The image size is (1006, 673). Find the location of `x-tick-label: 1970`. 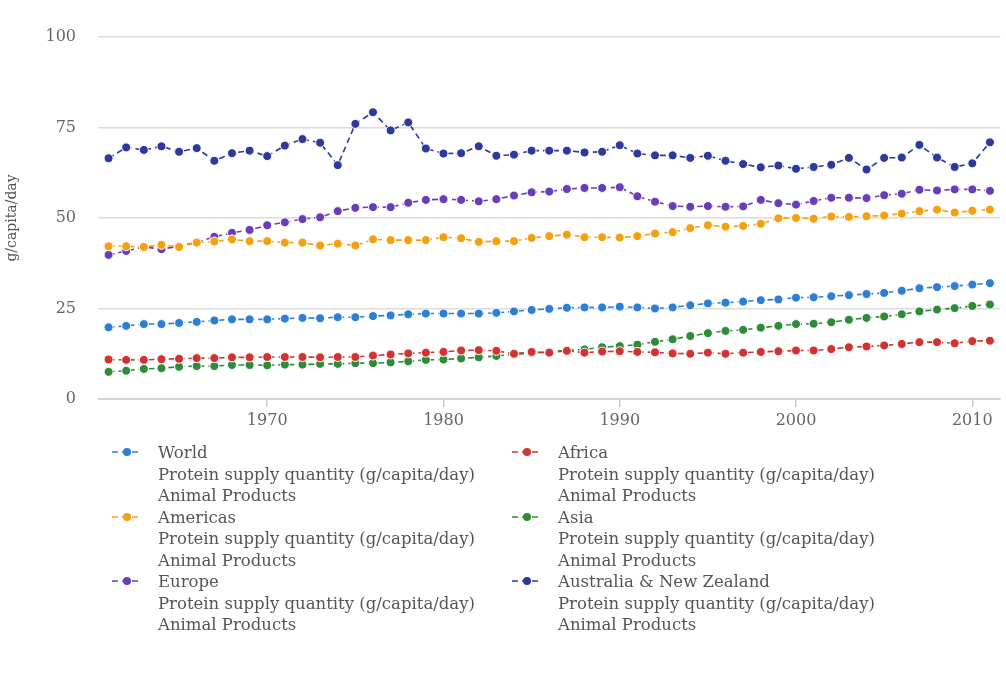

x-tick-label: 1970 is located at coordinates (267, 419).